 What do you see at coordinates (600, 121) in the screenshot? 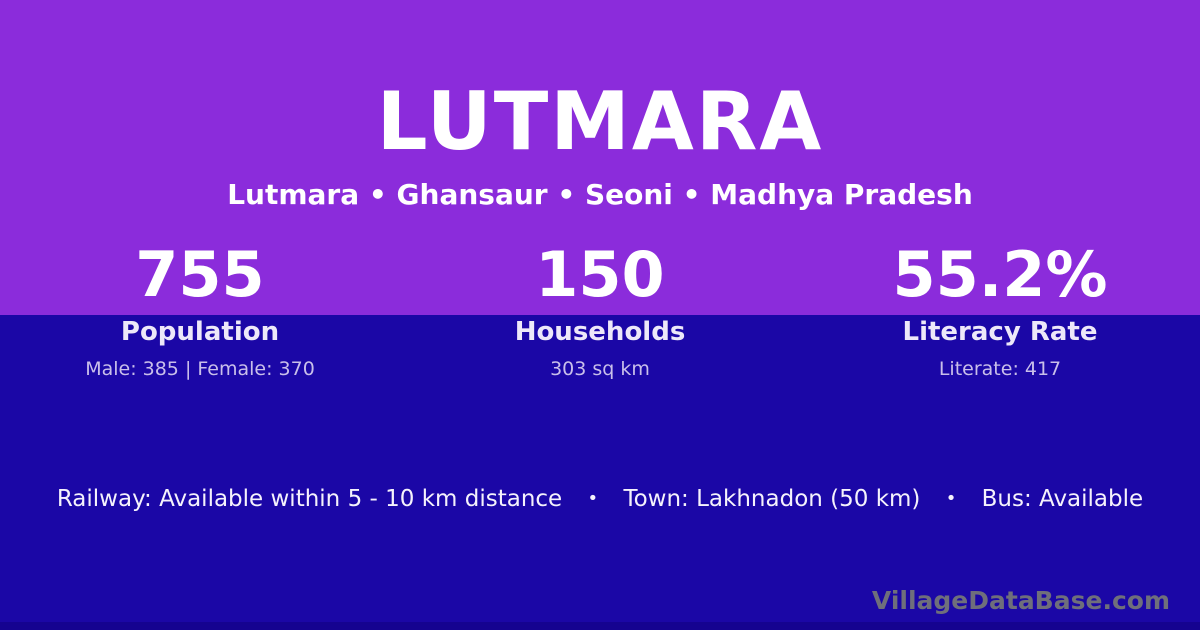
I see `village-name-title: LUTMARA` at bounding box center [600, 121].